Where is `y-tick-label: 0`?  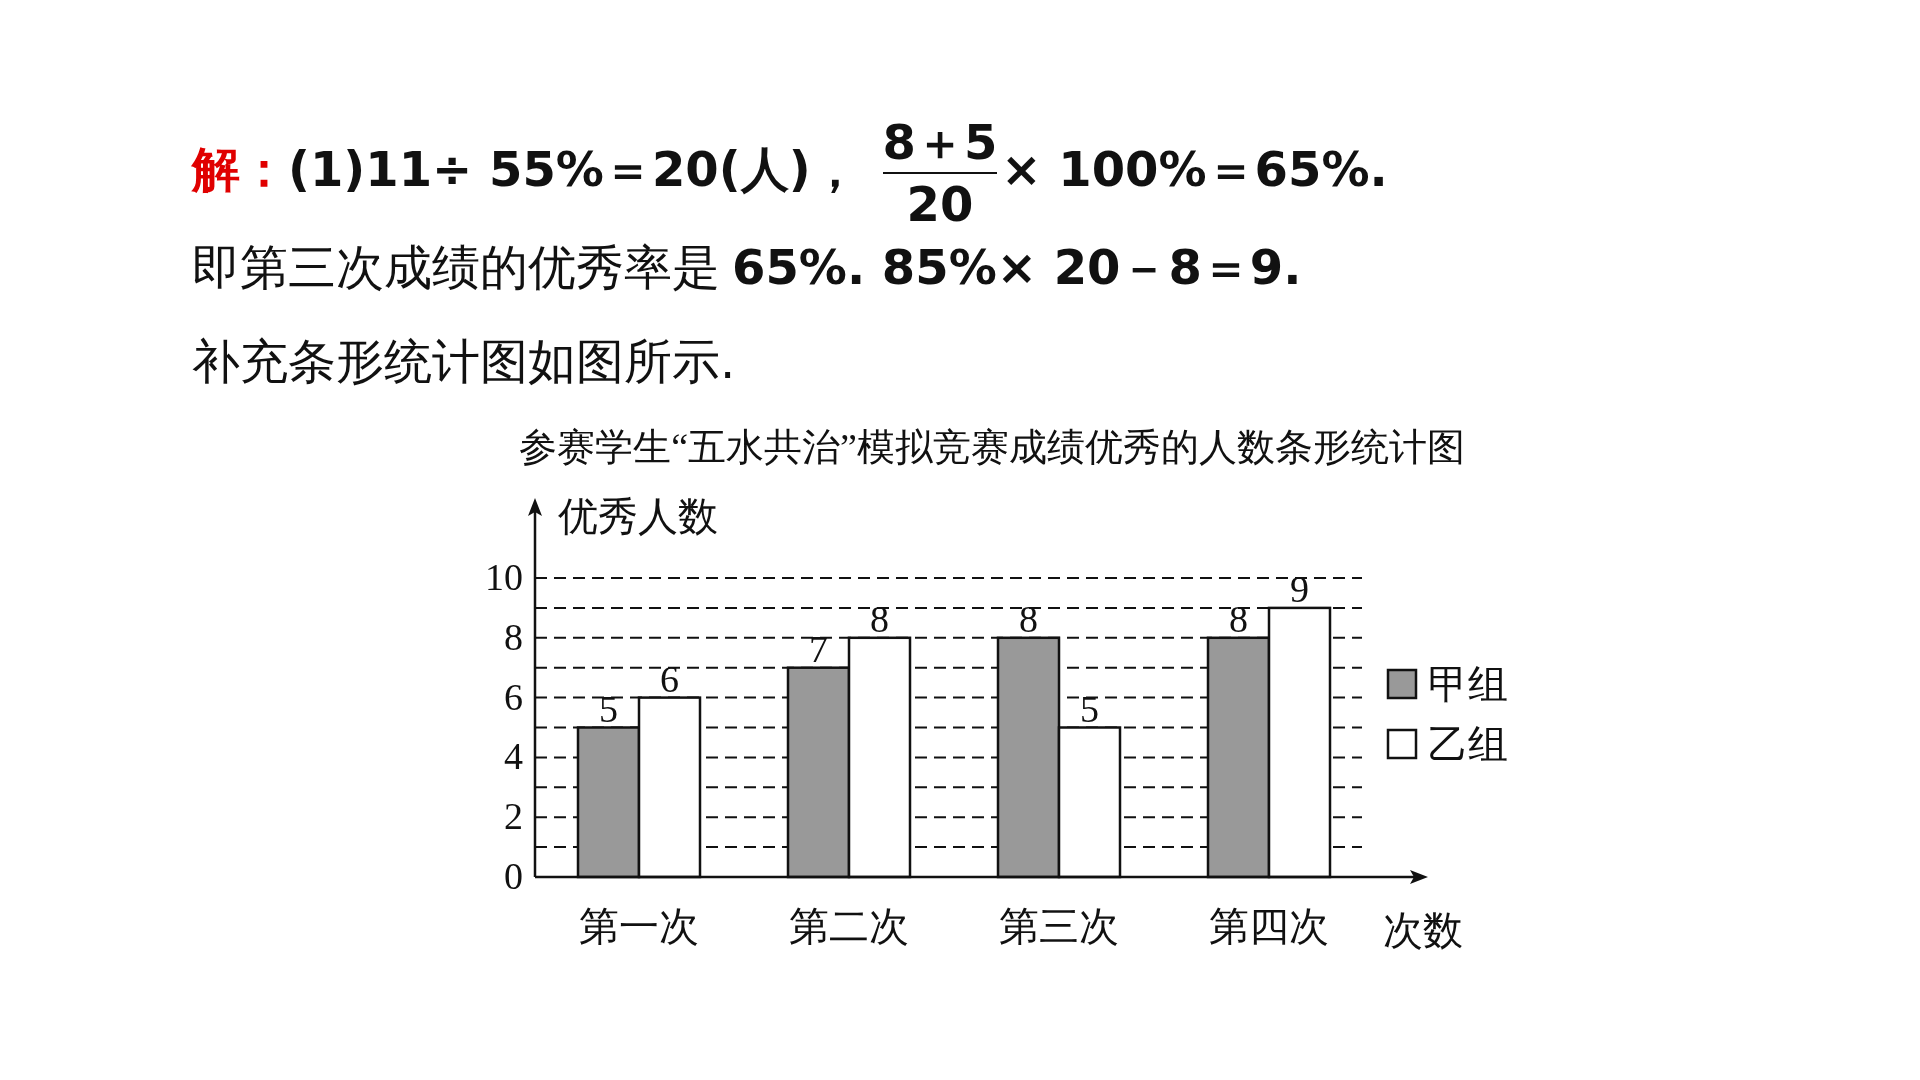
y-tick-label: 0 is located at coordinates (513, 876).